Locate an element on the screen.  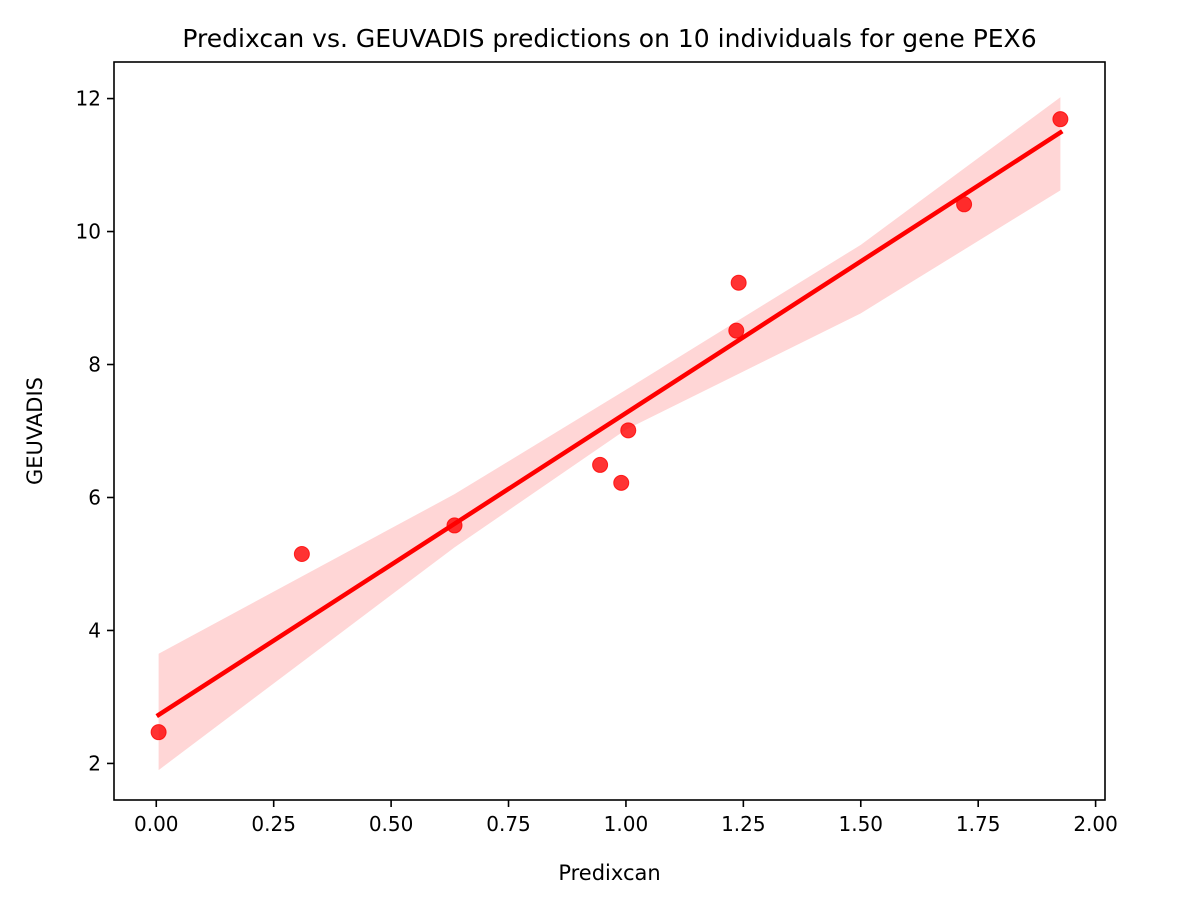
x-tick-label: 0.00 is located at coordinates (156, 824).